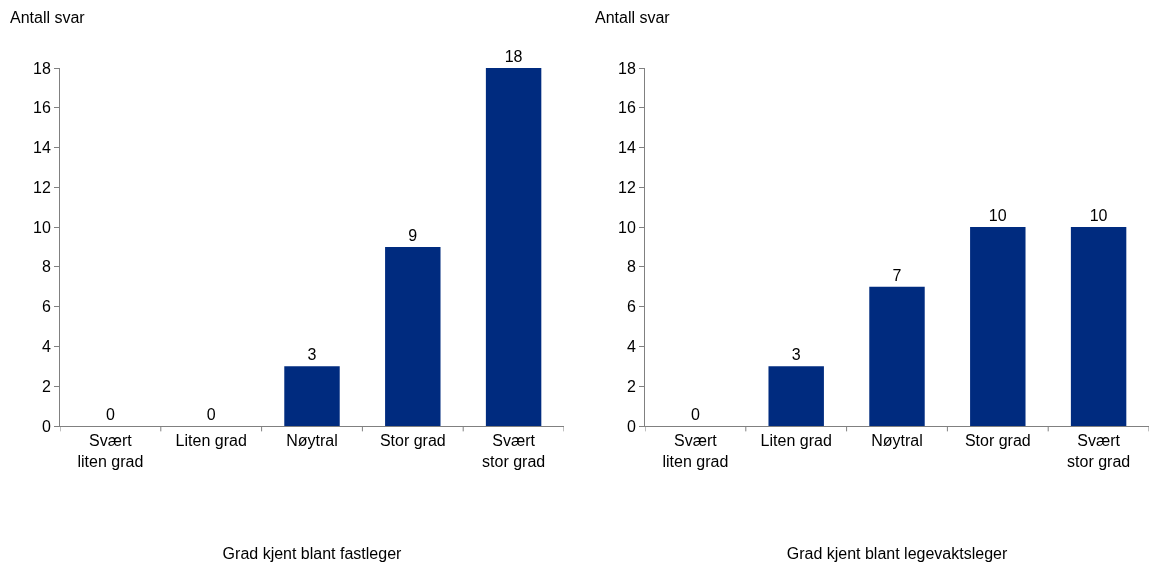 The width and height of the screenshot is (1169, 562). Describe the element at coordinates (897, 275) in the screenshot. I see `data-label: 7` at that location.